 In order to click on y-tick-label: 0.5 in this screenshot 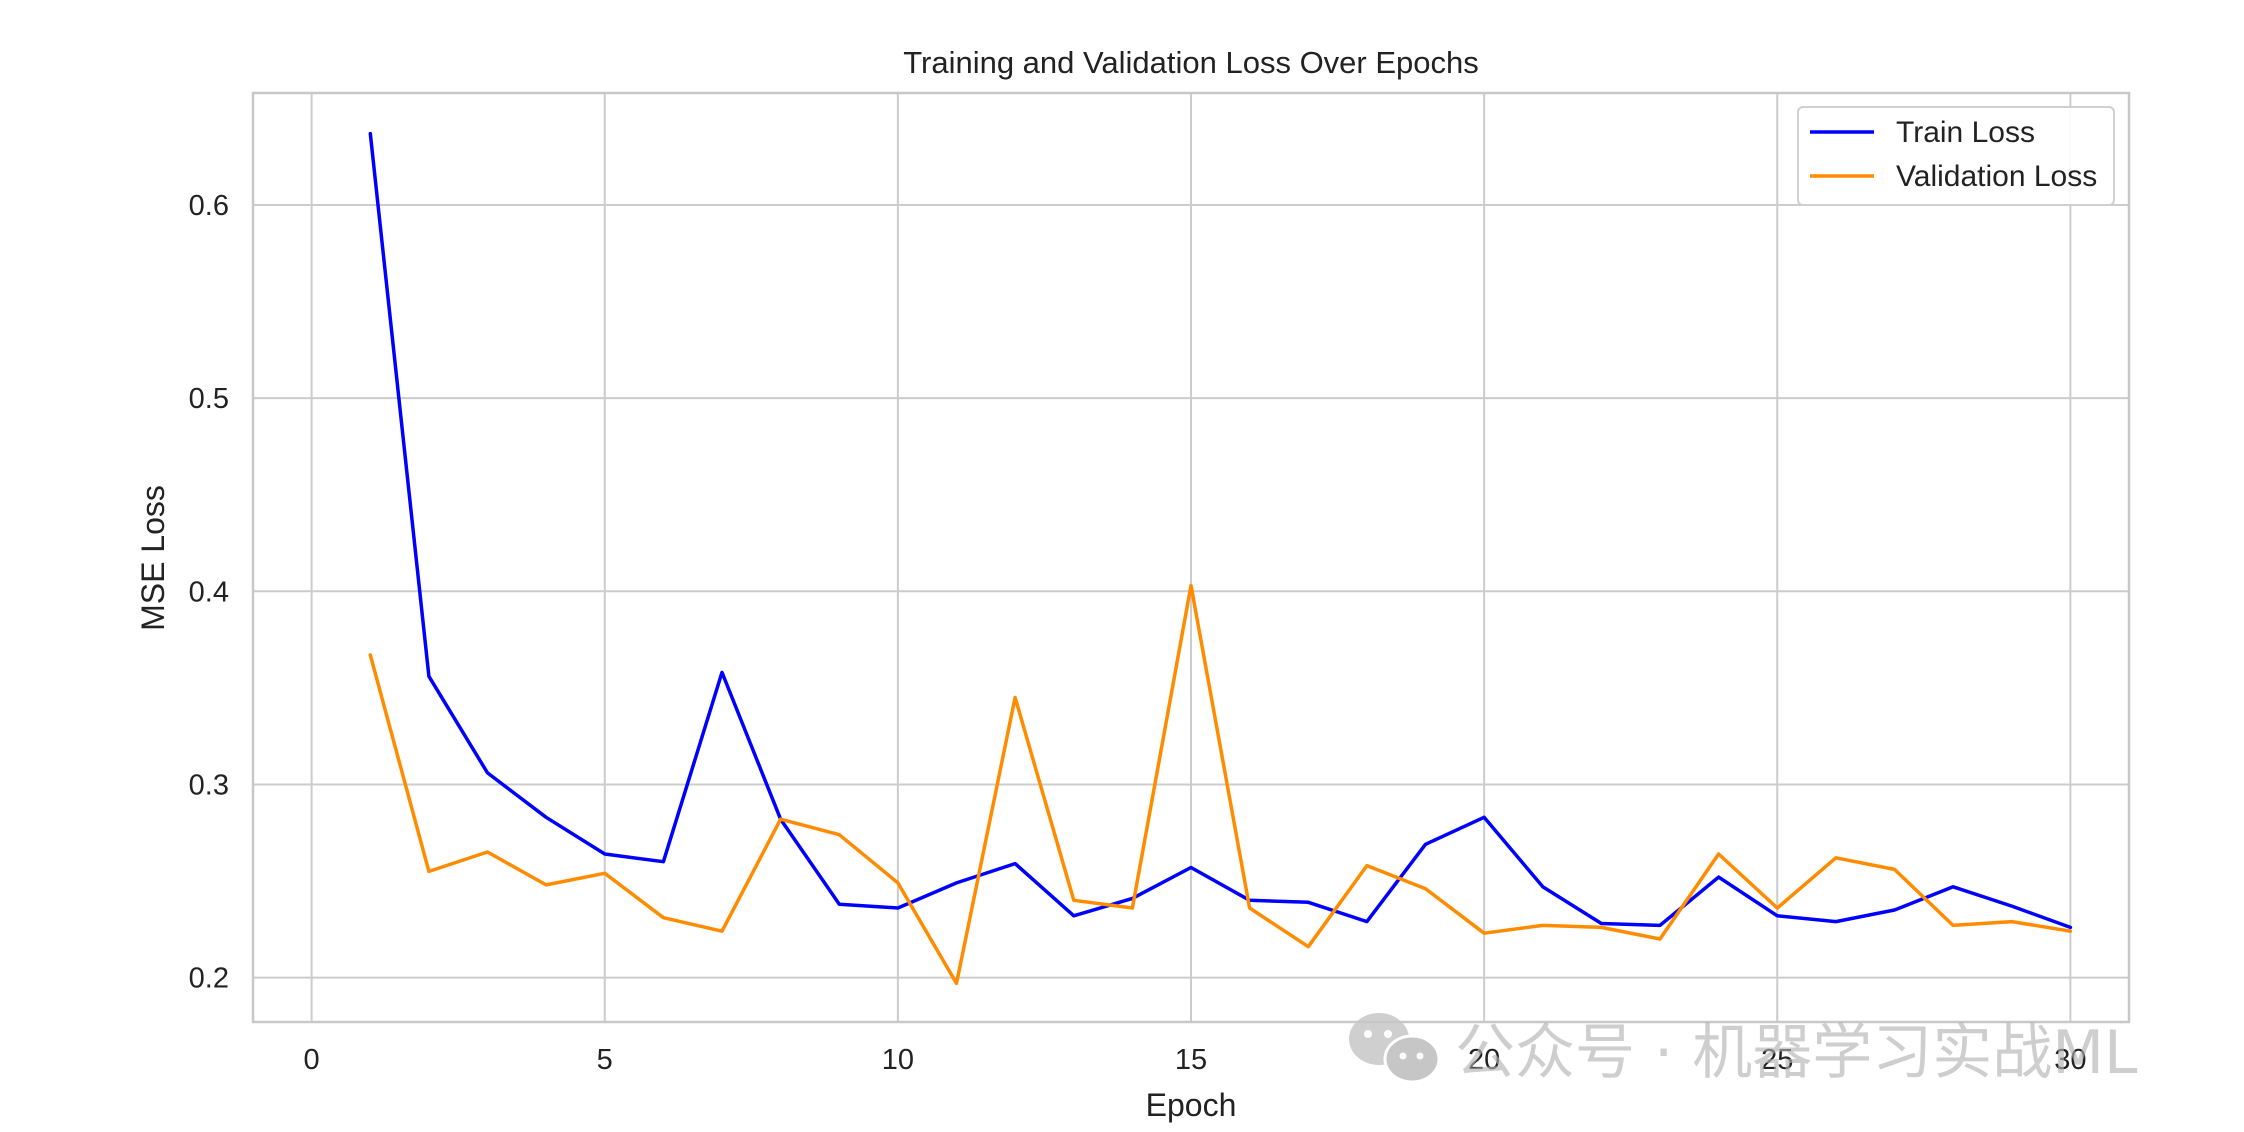, I will do `click(209, 399)`.